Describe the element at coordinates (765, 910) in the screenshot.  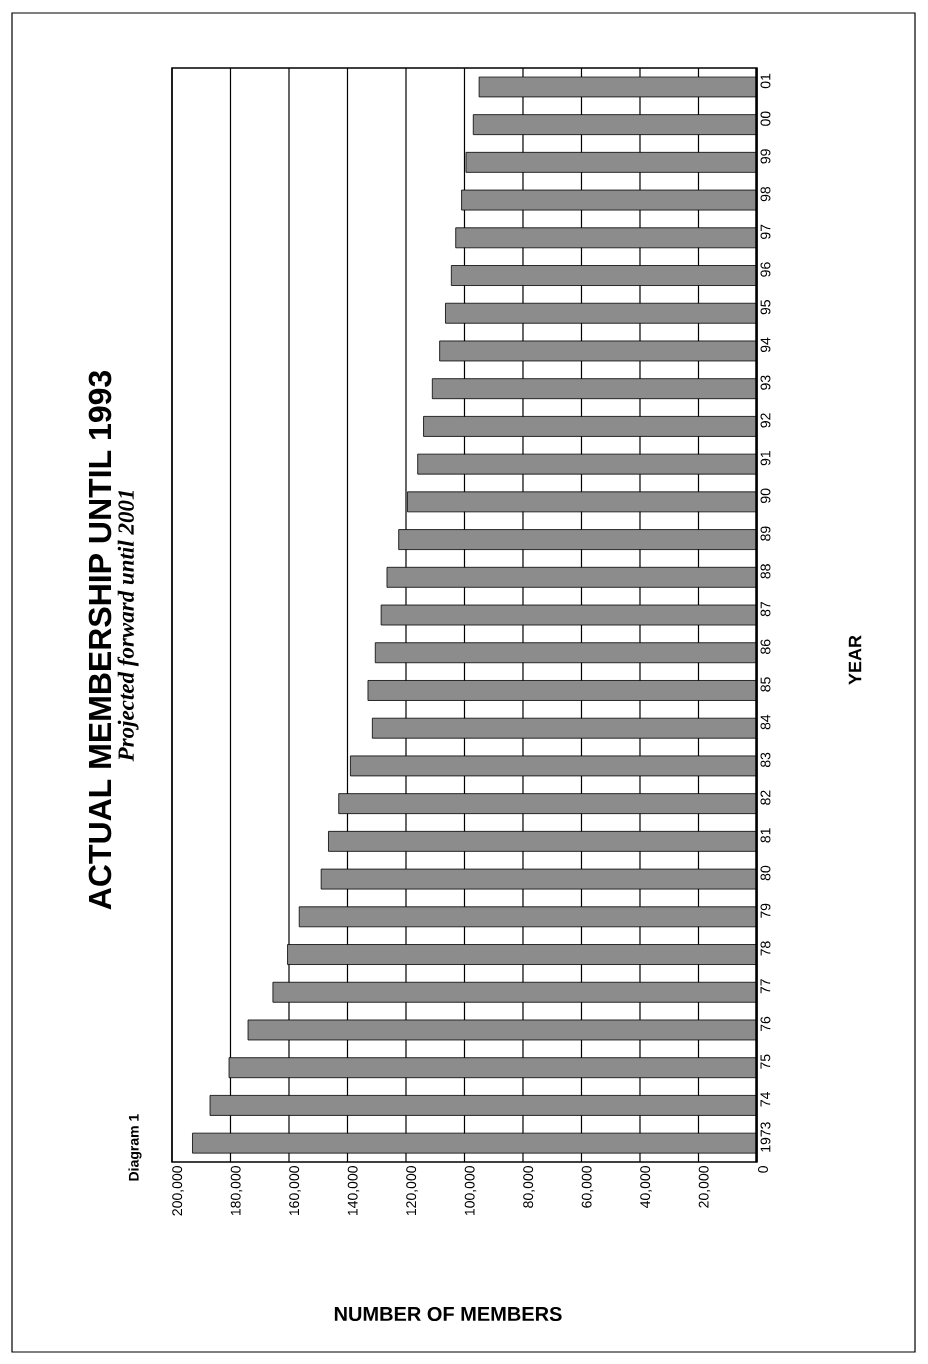
I see `y-tick-label: 79` at that location.